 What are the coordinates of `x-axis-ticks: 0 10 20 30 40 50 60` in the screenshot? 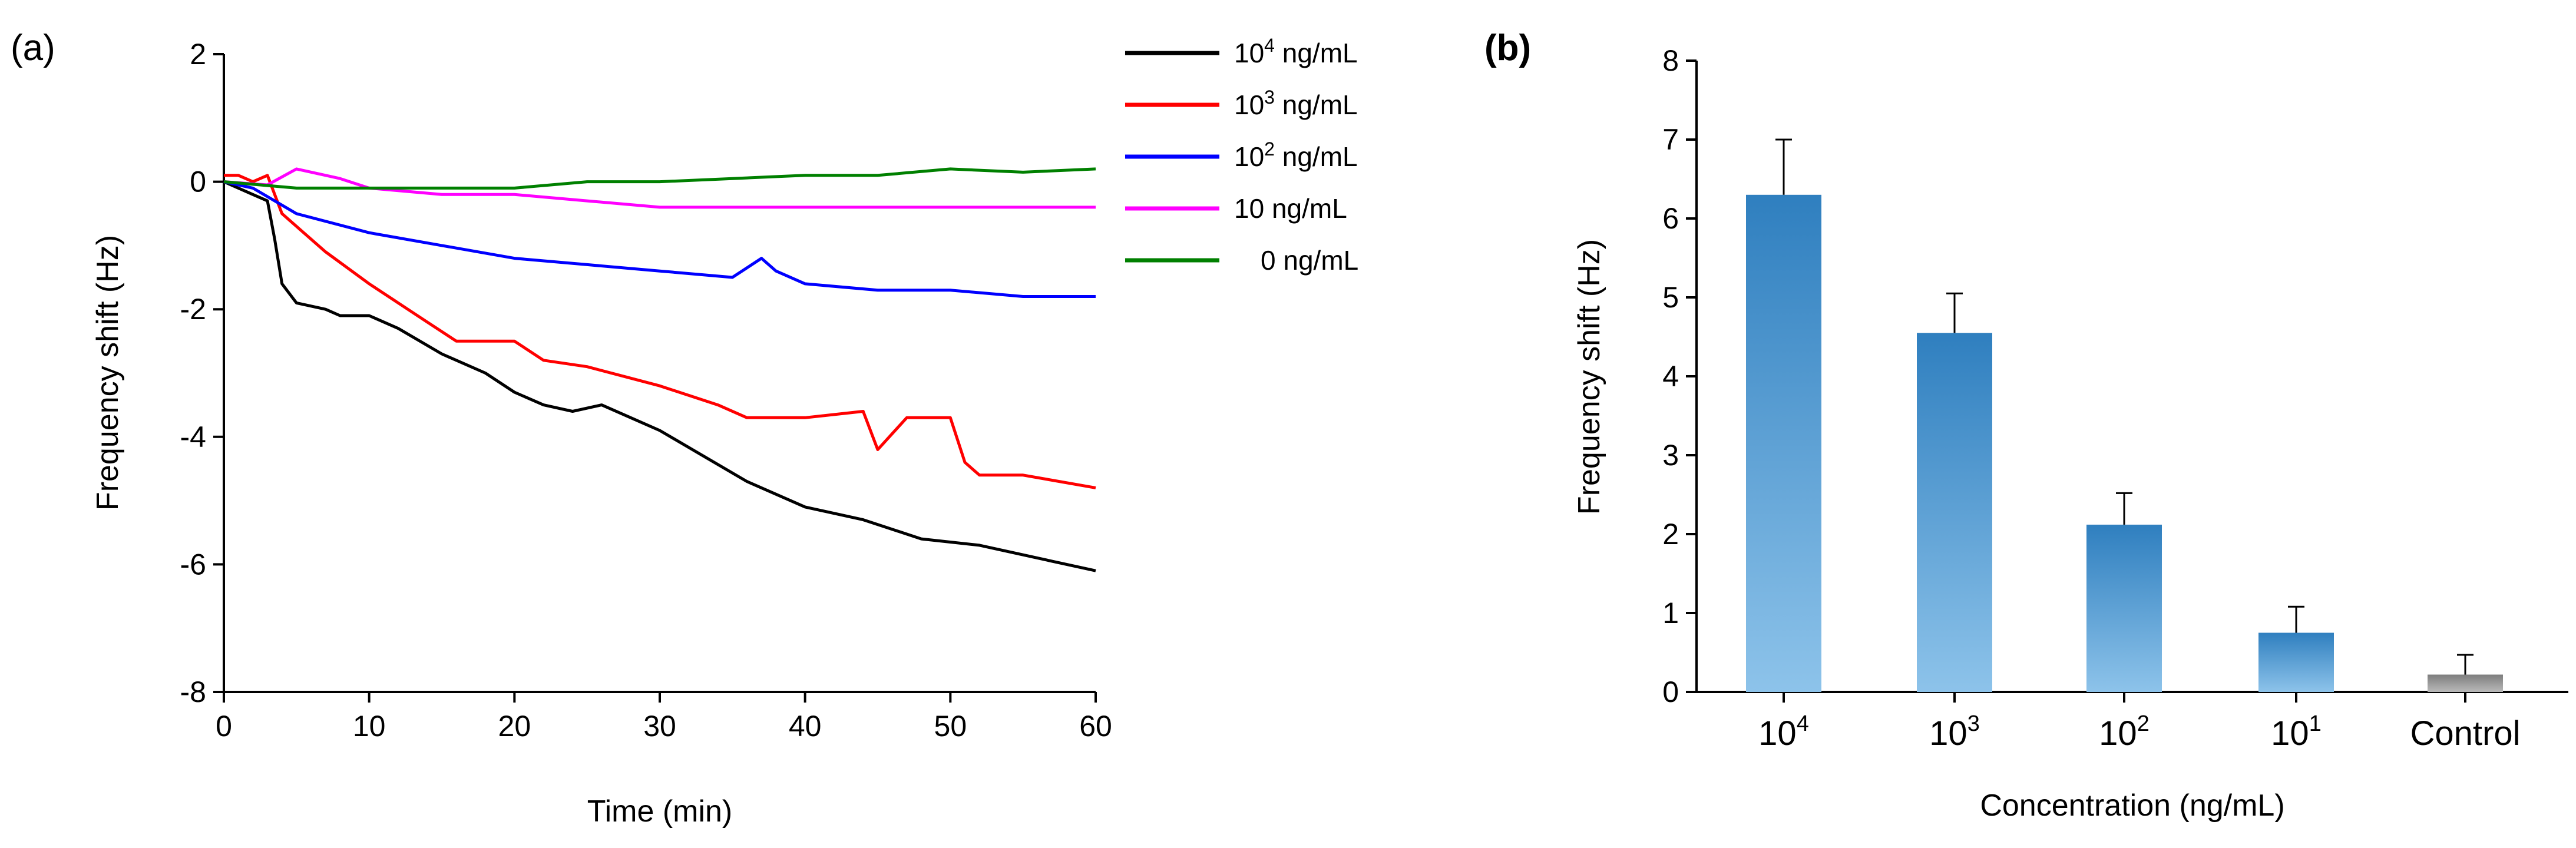 It's located at (664, 717).